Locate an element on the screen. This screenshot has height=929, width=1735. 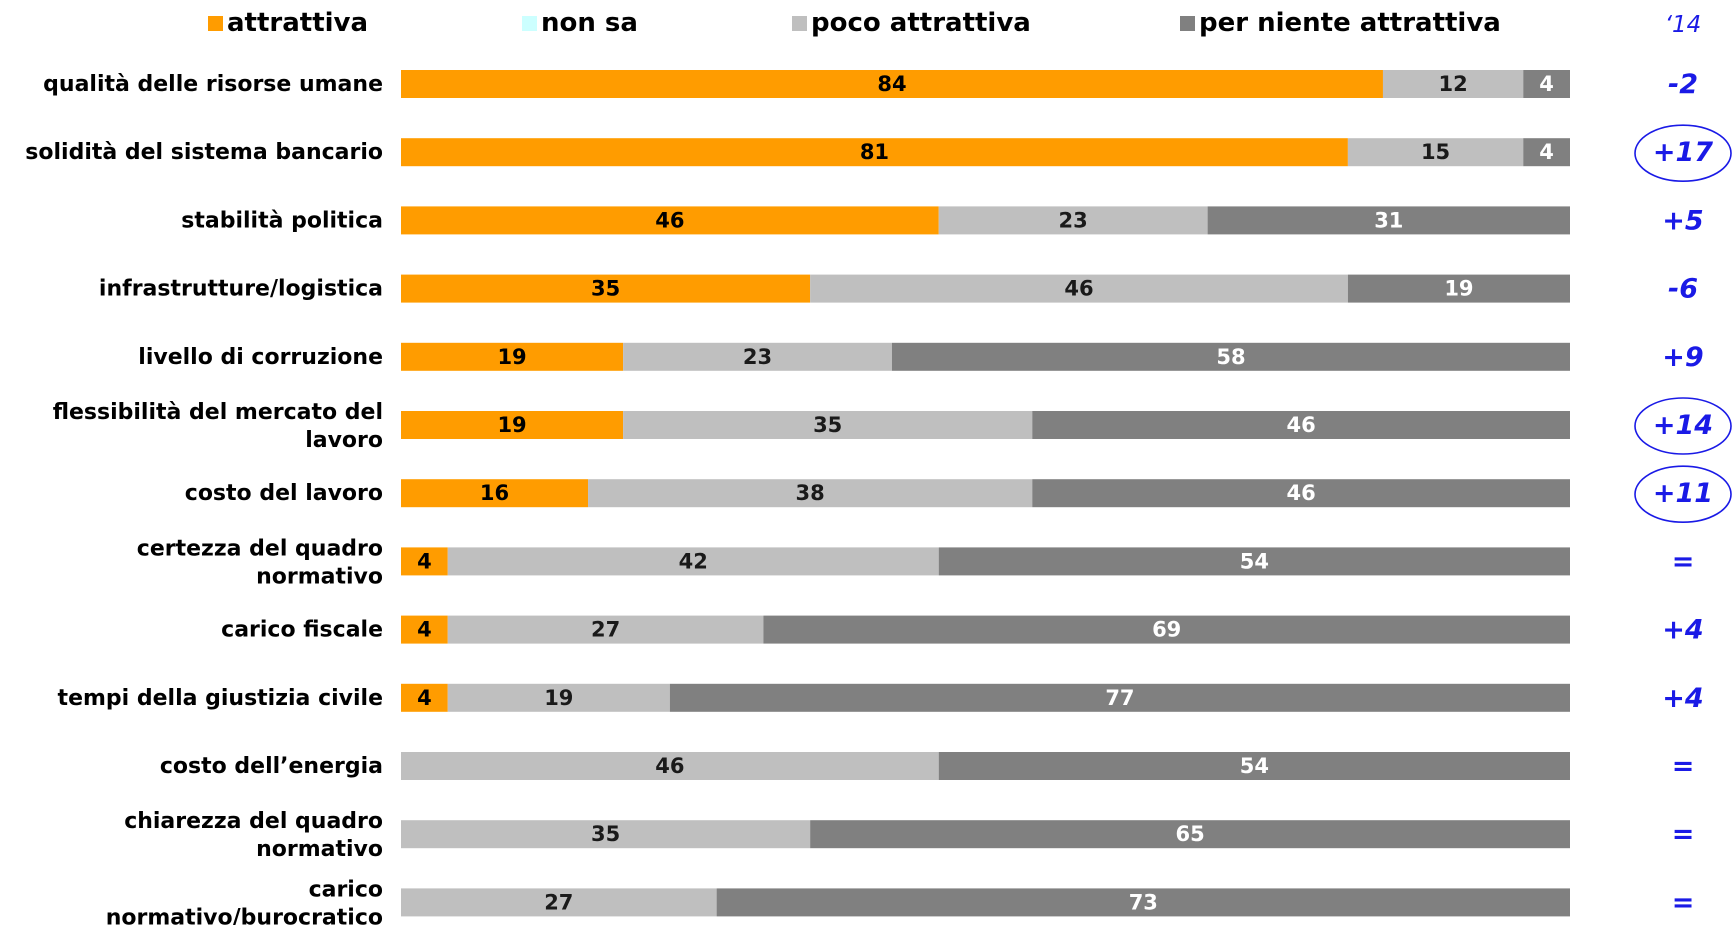
category-label: carico fiscale is located at coordinates (302, 630).